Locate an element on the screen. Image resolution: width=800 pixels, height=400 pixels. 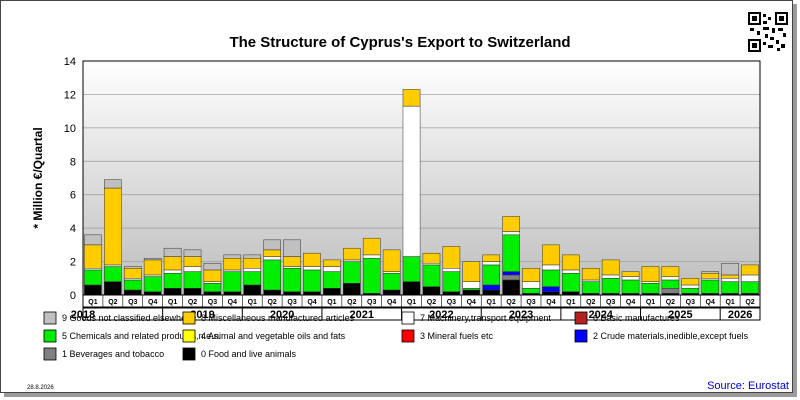
y-tick-label: 8 is located at coordinates (73, 162).